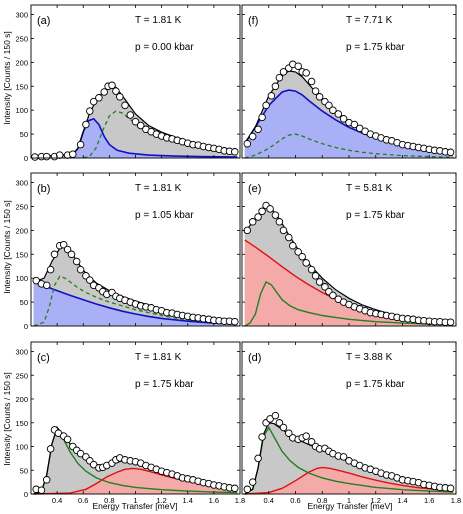  What do you see at coordinates (369, 188) in the screenshot?
I see `temperature-label: T = 5.81 K` at bounding box center [369, 188].